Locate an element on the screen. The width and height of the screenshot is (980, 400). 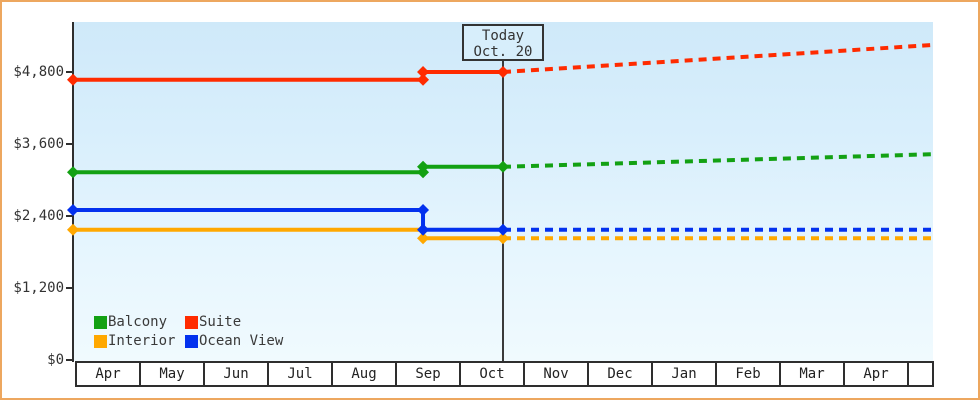
month-cell: Jun is located at coordinates (237, 374).